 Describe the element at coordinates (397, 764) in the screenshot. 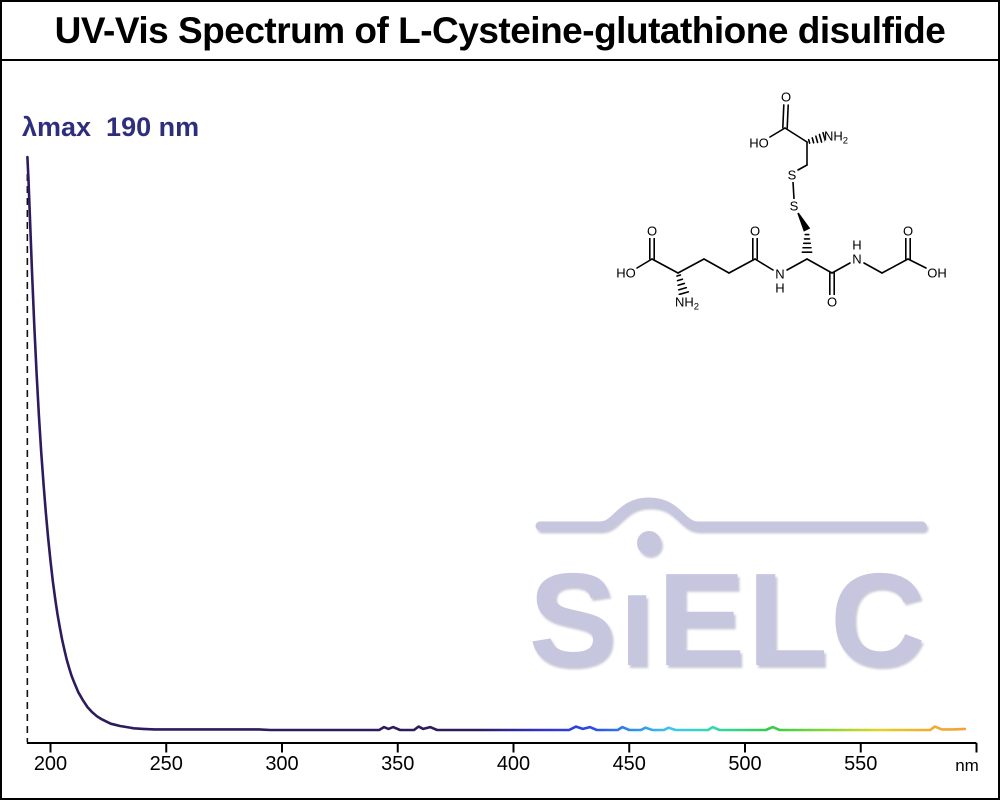

I see `axis-tick-label: 350` at that location.